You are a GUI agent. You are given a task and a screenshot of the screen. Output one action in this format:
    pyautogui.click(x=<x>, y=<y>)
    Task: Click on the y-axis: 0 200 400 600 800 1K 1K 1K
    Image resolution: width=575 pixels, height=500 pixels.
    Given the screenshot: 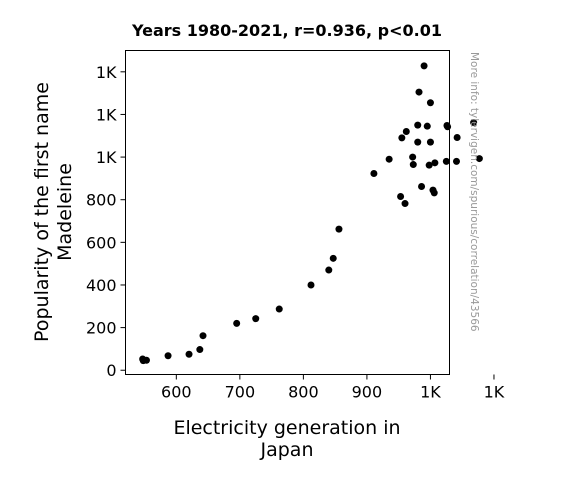 What is the action you would take?
    pyautogui.click(x=106, y=221)
    